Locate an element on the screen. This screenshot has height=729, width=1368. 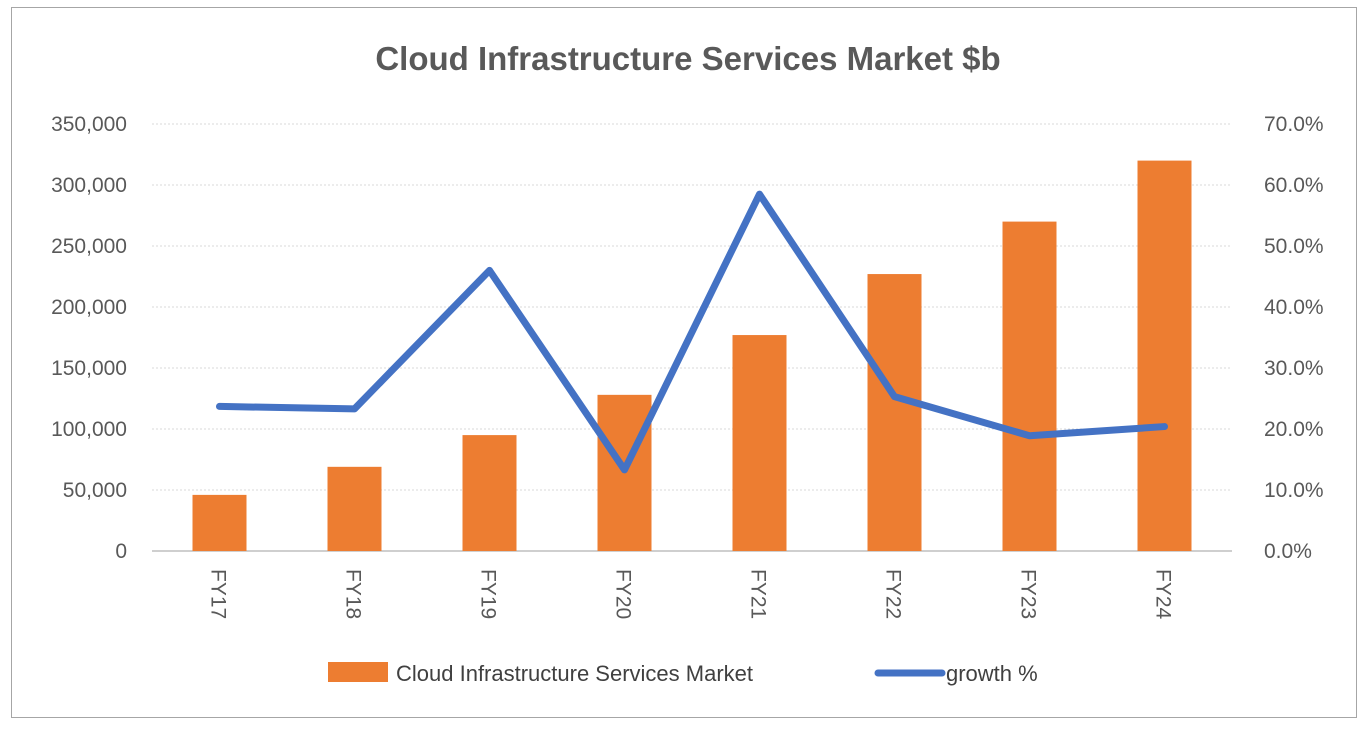
right-axis-ticks: 0.0% 10.0% 20.0% 30.0% 40.0% 50.0% 60.0% 70.0% is located at coordinates (1294, 338).